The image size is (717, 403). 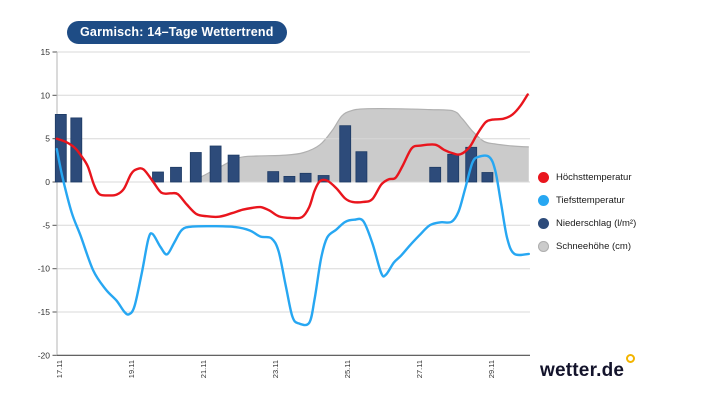 I want to click on legend-item: Höchsttemperatur, so click(x=587, y=177).